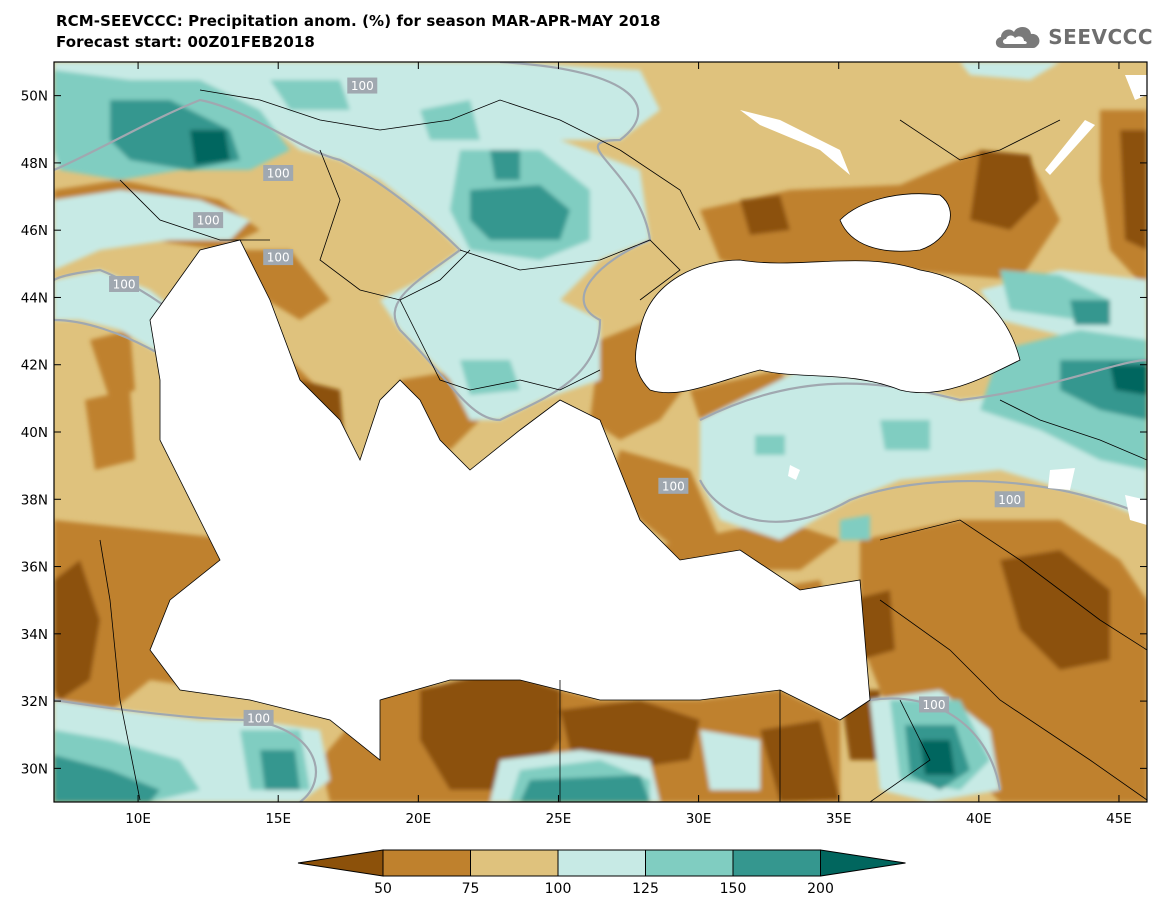  What do you see at coordinates (34, 366) in the screenshot?
I see `lat-tick-label: 42N` at bounding box center [34, 366].